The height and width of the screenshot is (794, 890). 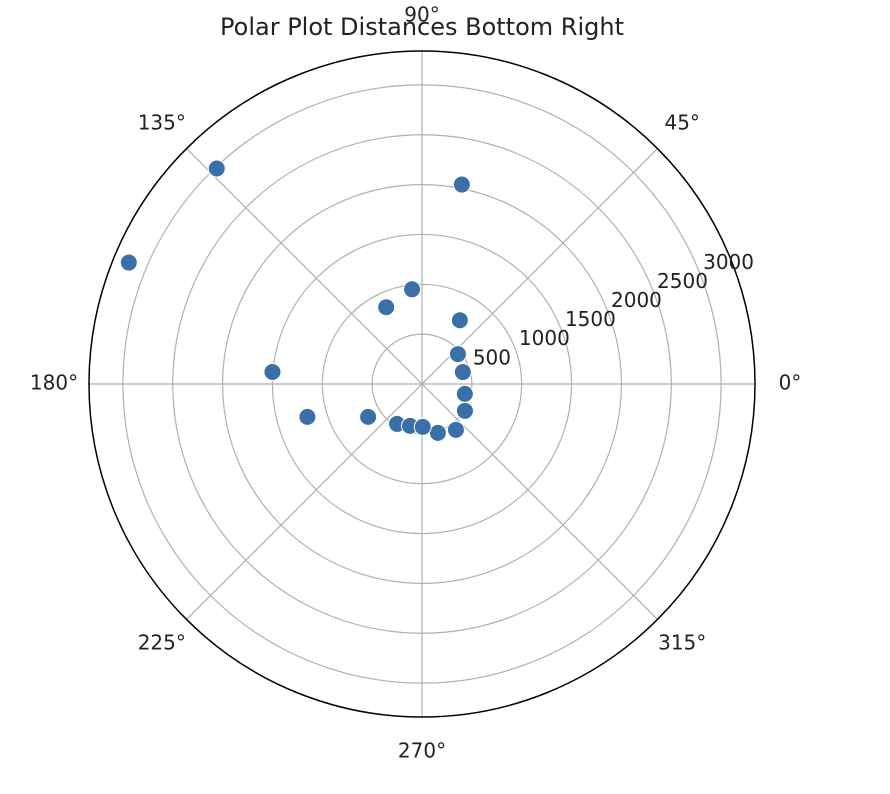 I want to click on r-tick-label: 3000, so click(x=728, y=262).